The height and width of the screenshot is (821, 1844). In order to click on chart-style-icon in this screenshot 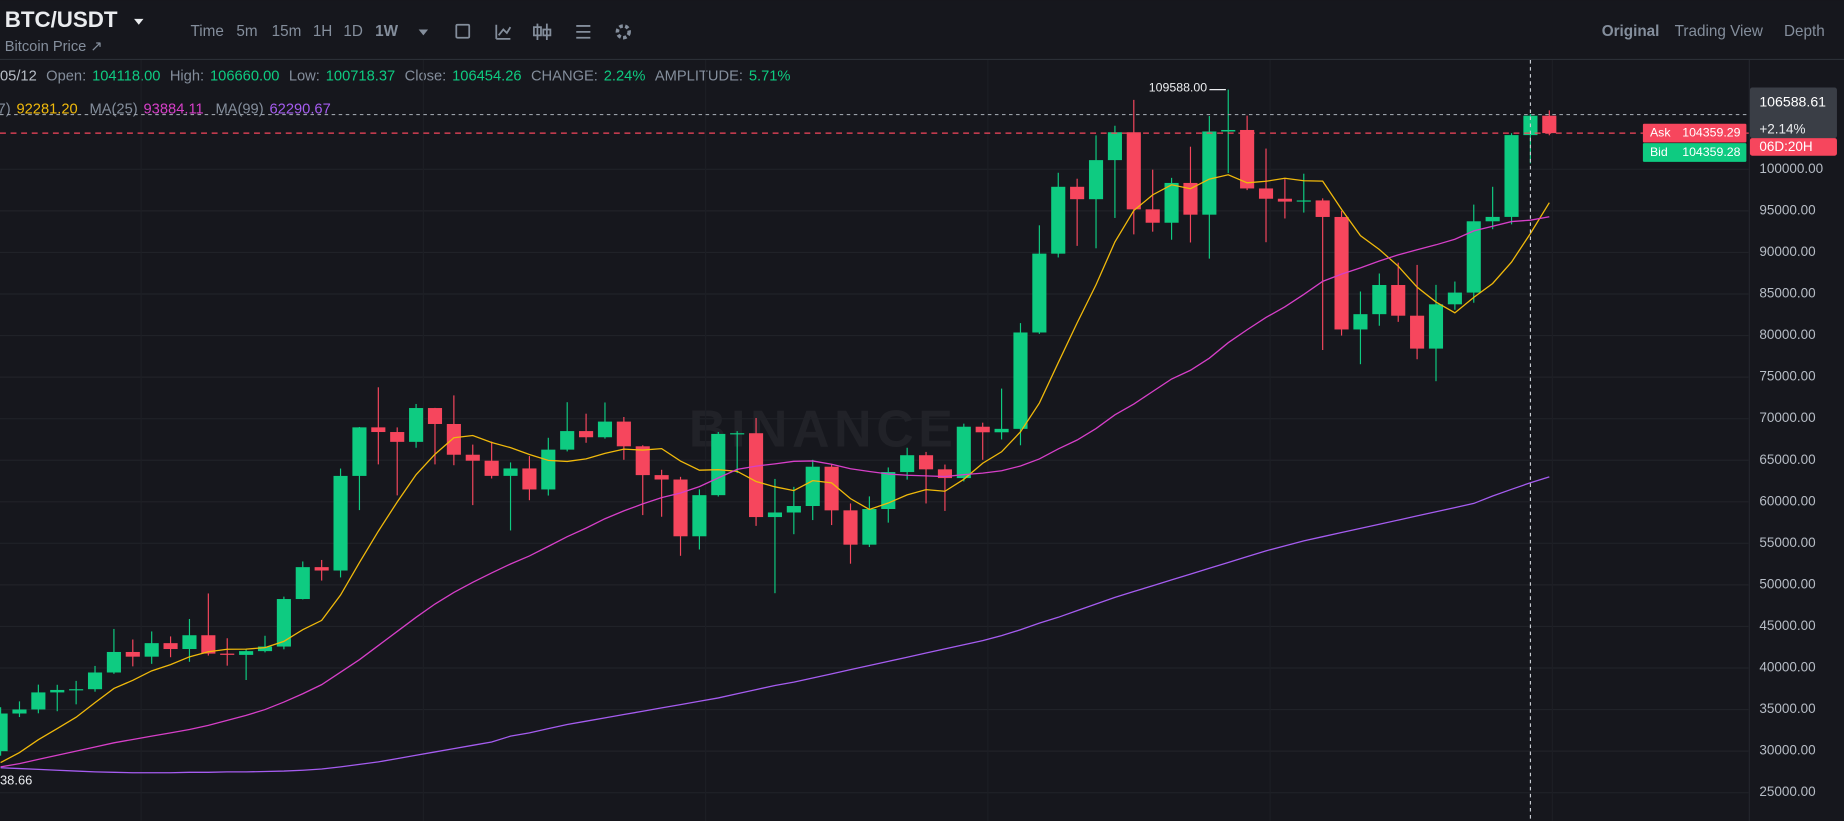, I will do `click(542, 32)`.